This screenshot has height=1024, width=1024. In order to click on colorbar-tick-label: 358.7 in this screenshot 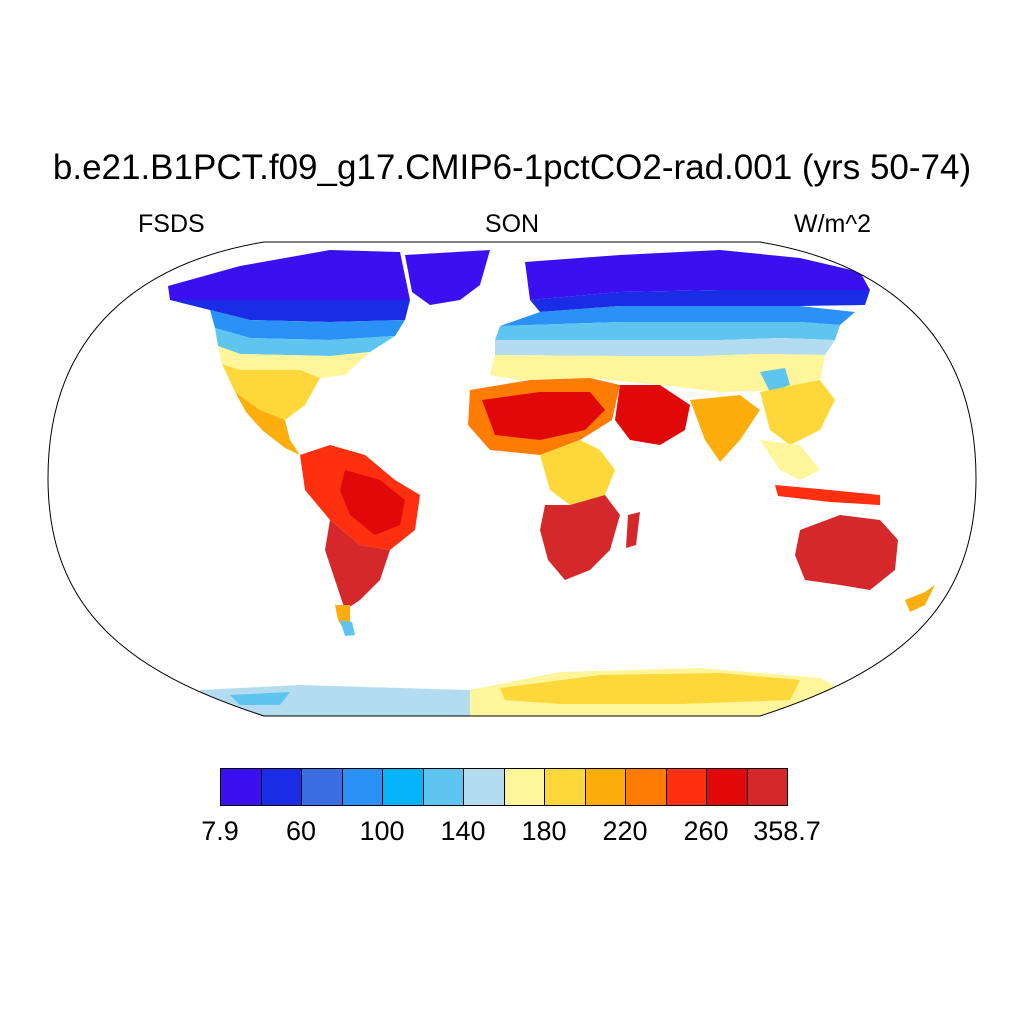, I will do `click(787, 831)`.